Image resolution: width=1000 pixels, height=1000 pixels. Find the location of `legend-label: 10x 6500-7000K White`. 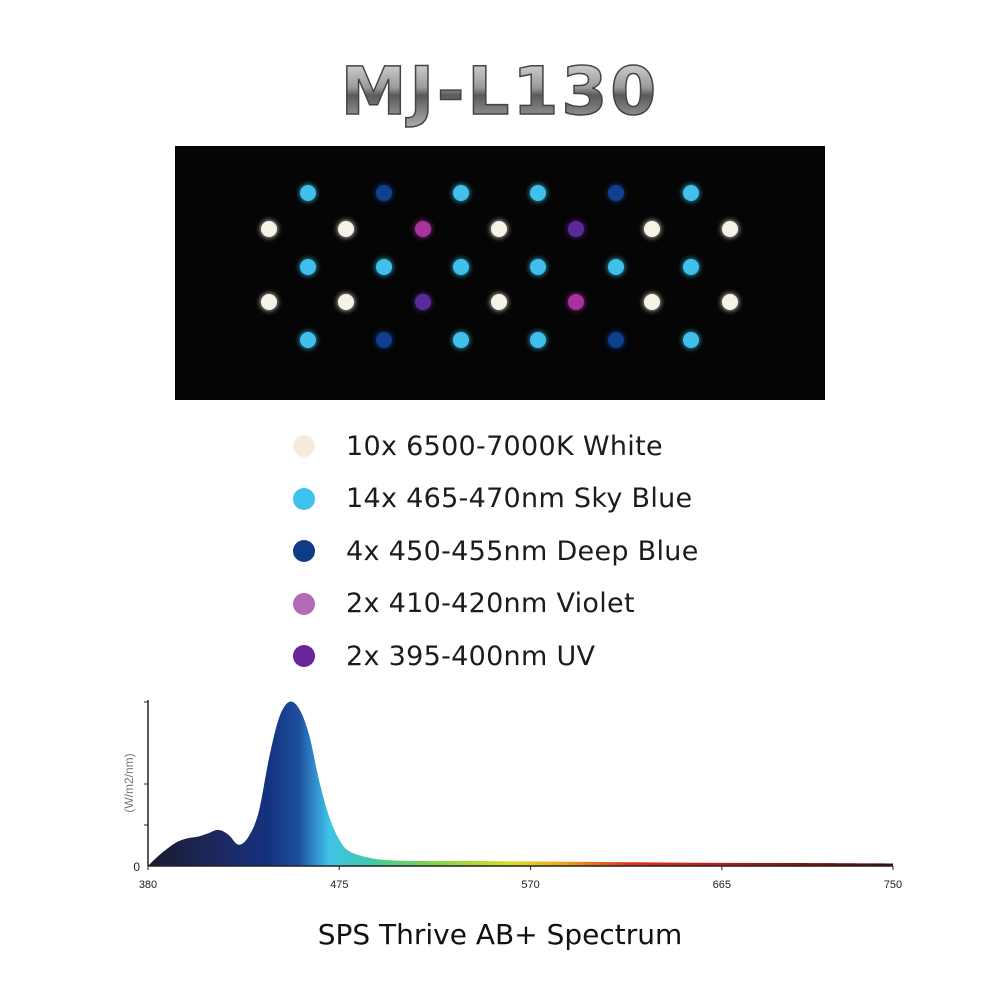

legend-label: 10x 6500-7000K White is located at coordinates (504, 446).